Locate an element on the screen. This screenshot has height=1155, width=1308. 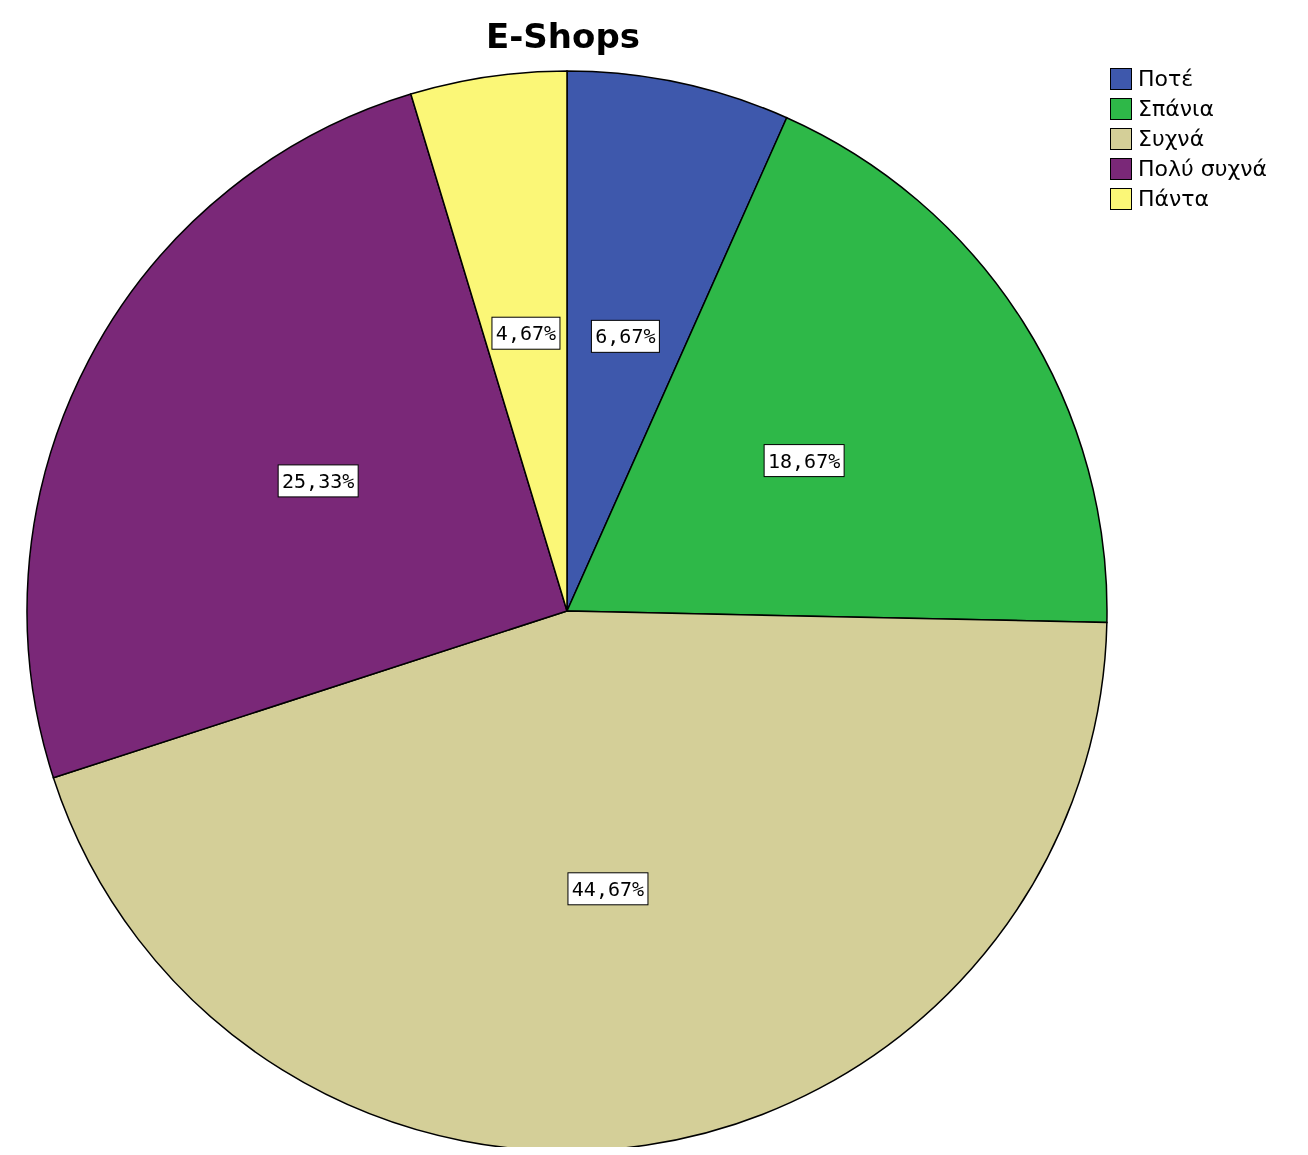
chart-title: E-Shops is located at coordinates (563, 36).